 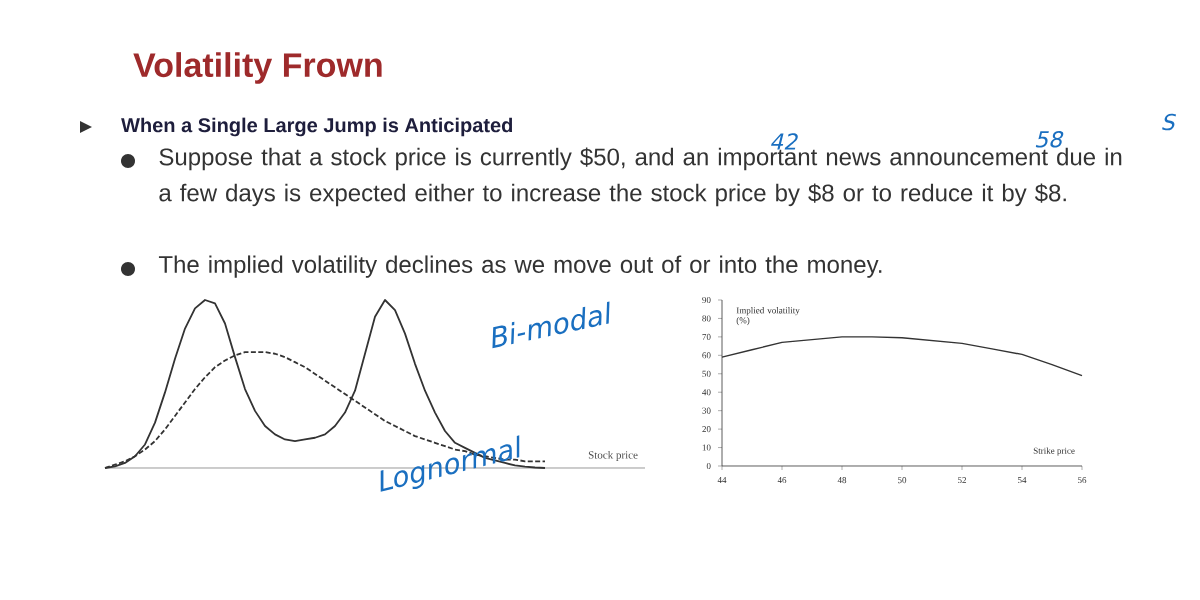 I want to click on x-tick-label: 52, so click(x=962, y=480).